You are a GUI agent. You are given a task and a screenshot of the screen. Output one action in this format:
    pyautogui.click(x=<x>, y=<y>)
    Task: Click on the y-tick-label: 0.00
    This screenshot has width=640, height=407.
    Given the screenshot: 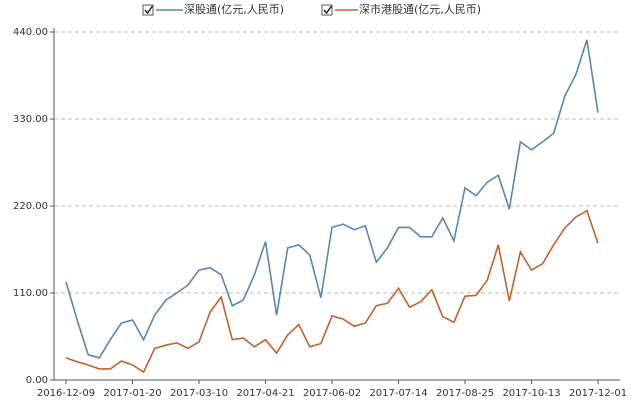 What is the action you would take?
    pyautogui.click(x=37, y=380)
    